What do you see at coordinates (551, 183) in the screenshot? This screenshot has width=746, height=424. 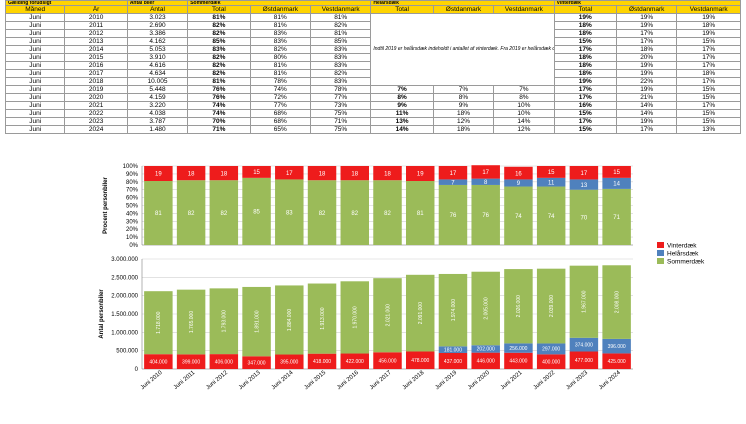 I see `data-label: 11` at bounding box center [551, 183].